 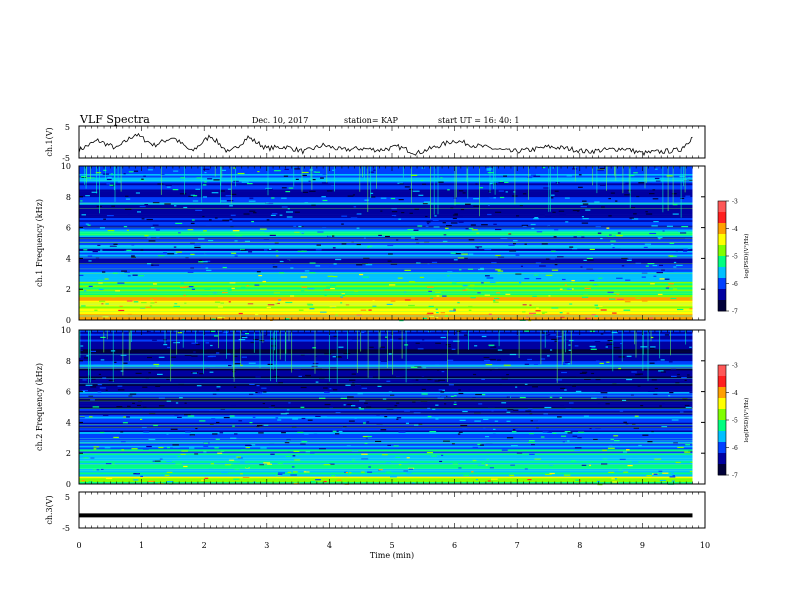 What do you see at coordinates (266, 545) in the screenshot?
I see `x-tick-label: 3` at bounding box center [266, 545].